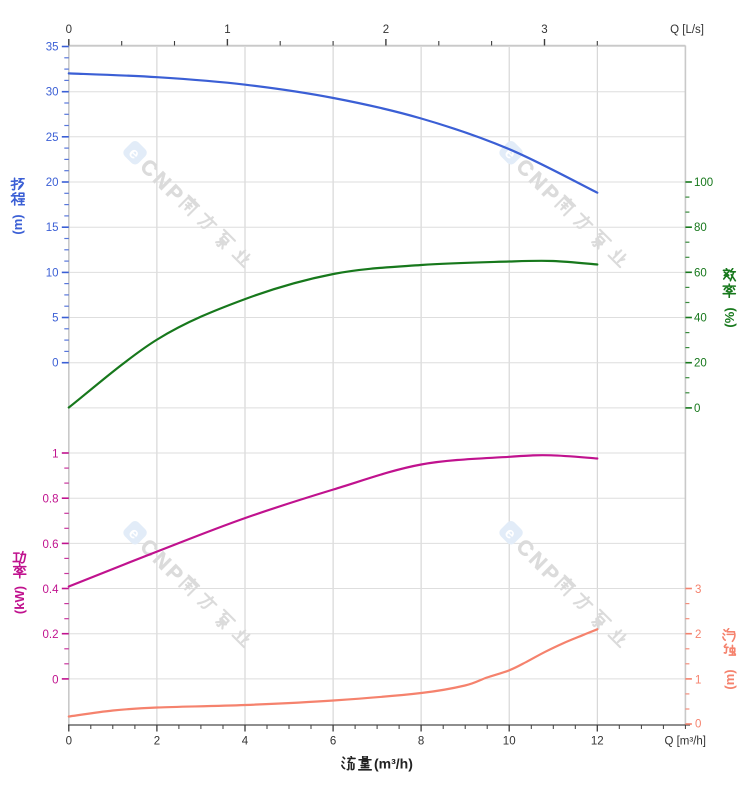 This screenshot has width=752, height=797. Describe the element at coordinates (393, 764) in the screenshot. I see `svg-text: (m³/h)` at that location.